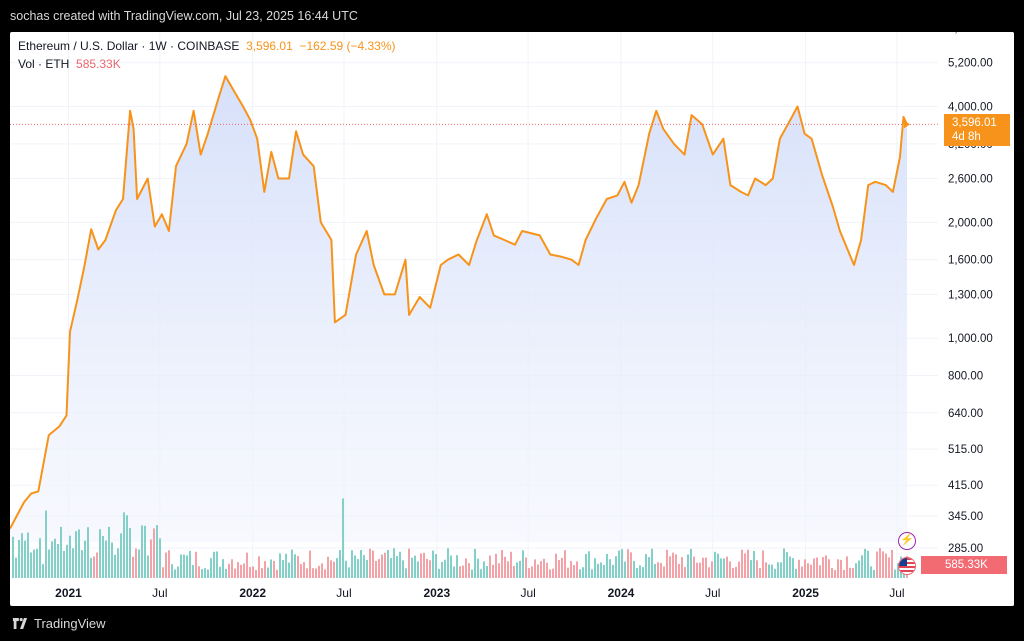  I want to click on y-tick-label: 2,600.00, so click(970, 180).